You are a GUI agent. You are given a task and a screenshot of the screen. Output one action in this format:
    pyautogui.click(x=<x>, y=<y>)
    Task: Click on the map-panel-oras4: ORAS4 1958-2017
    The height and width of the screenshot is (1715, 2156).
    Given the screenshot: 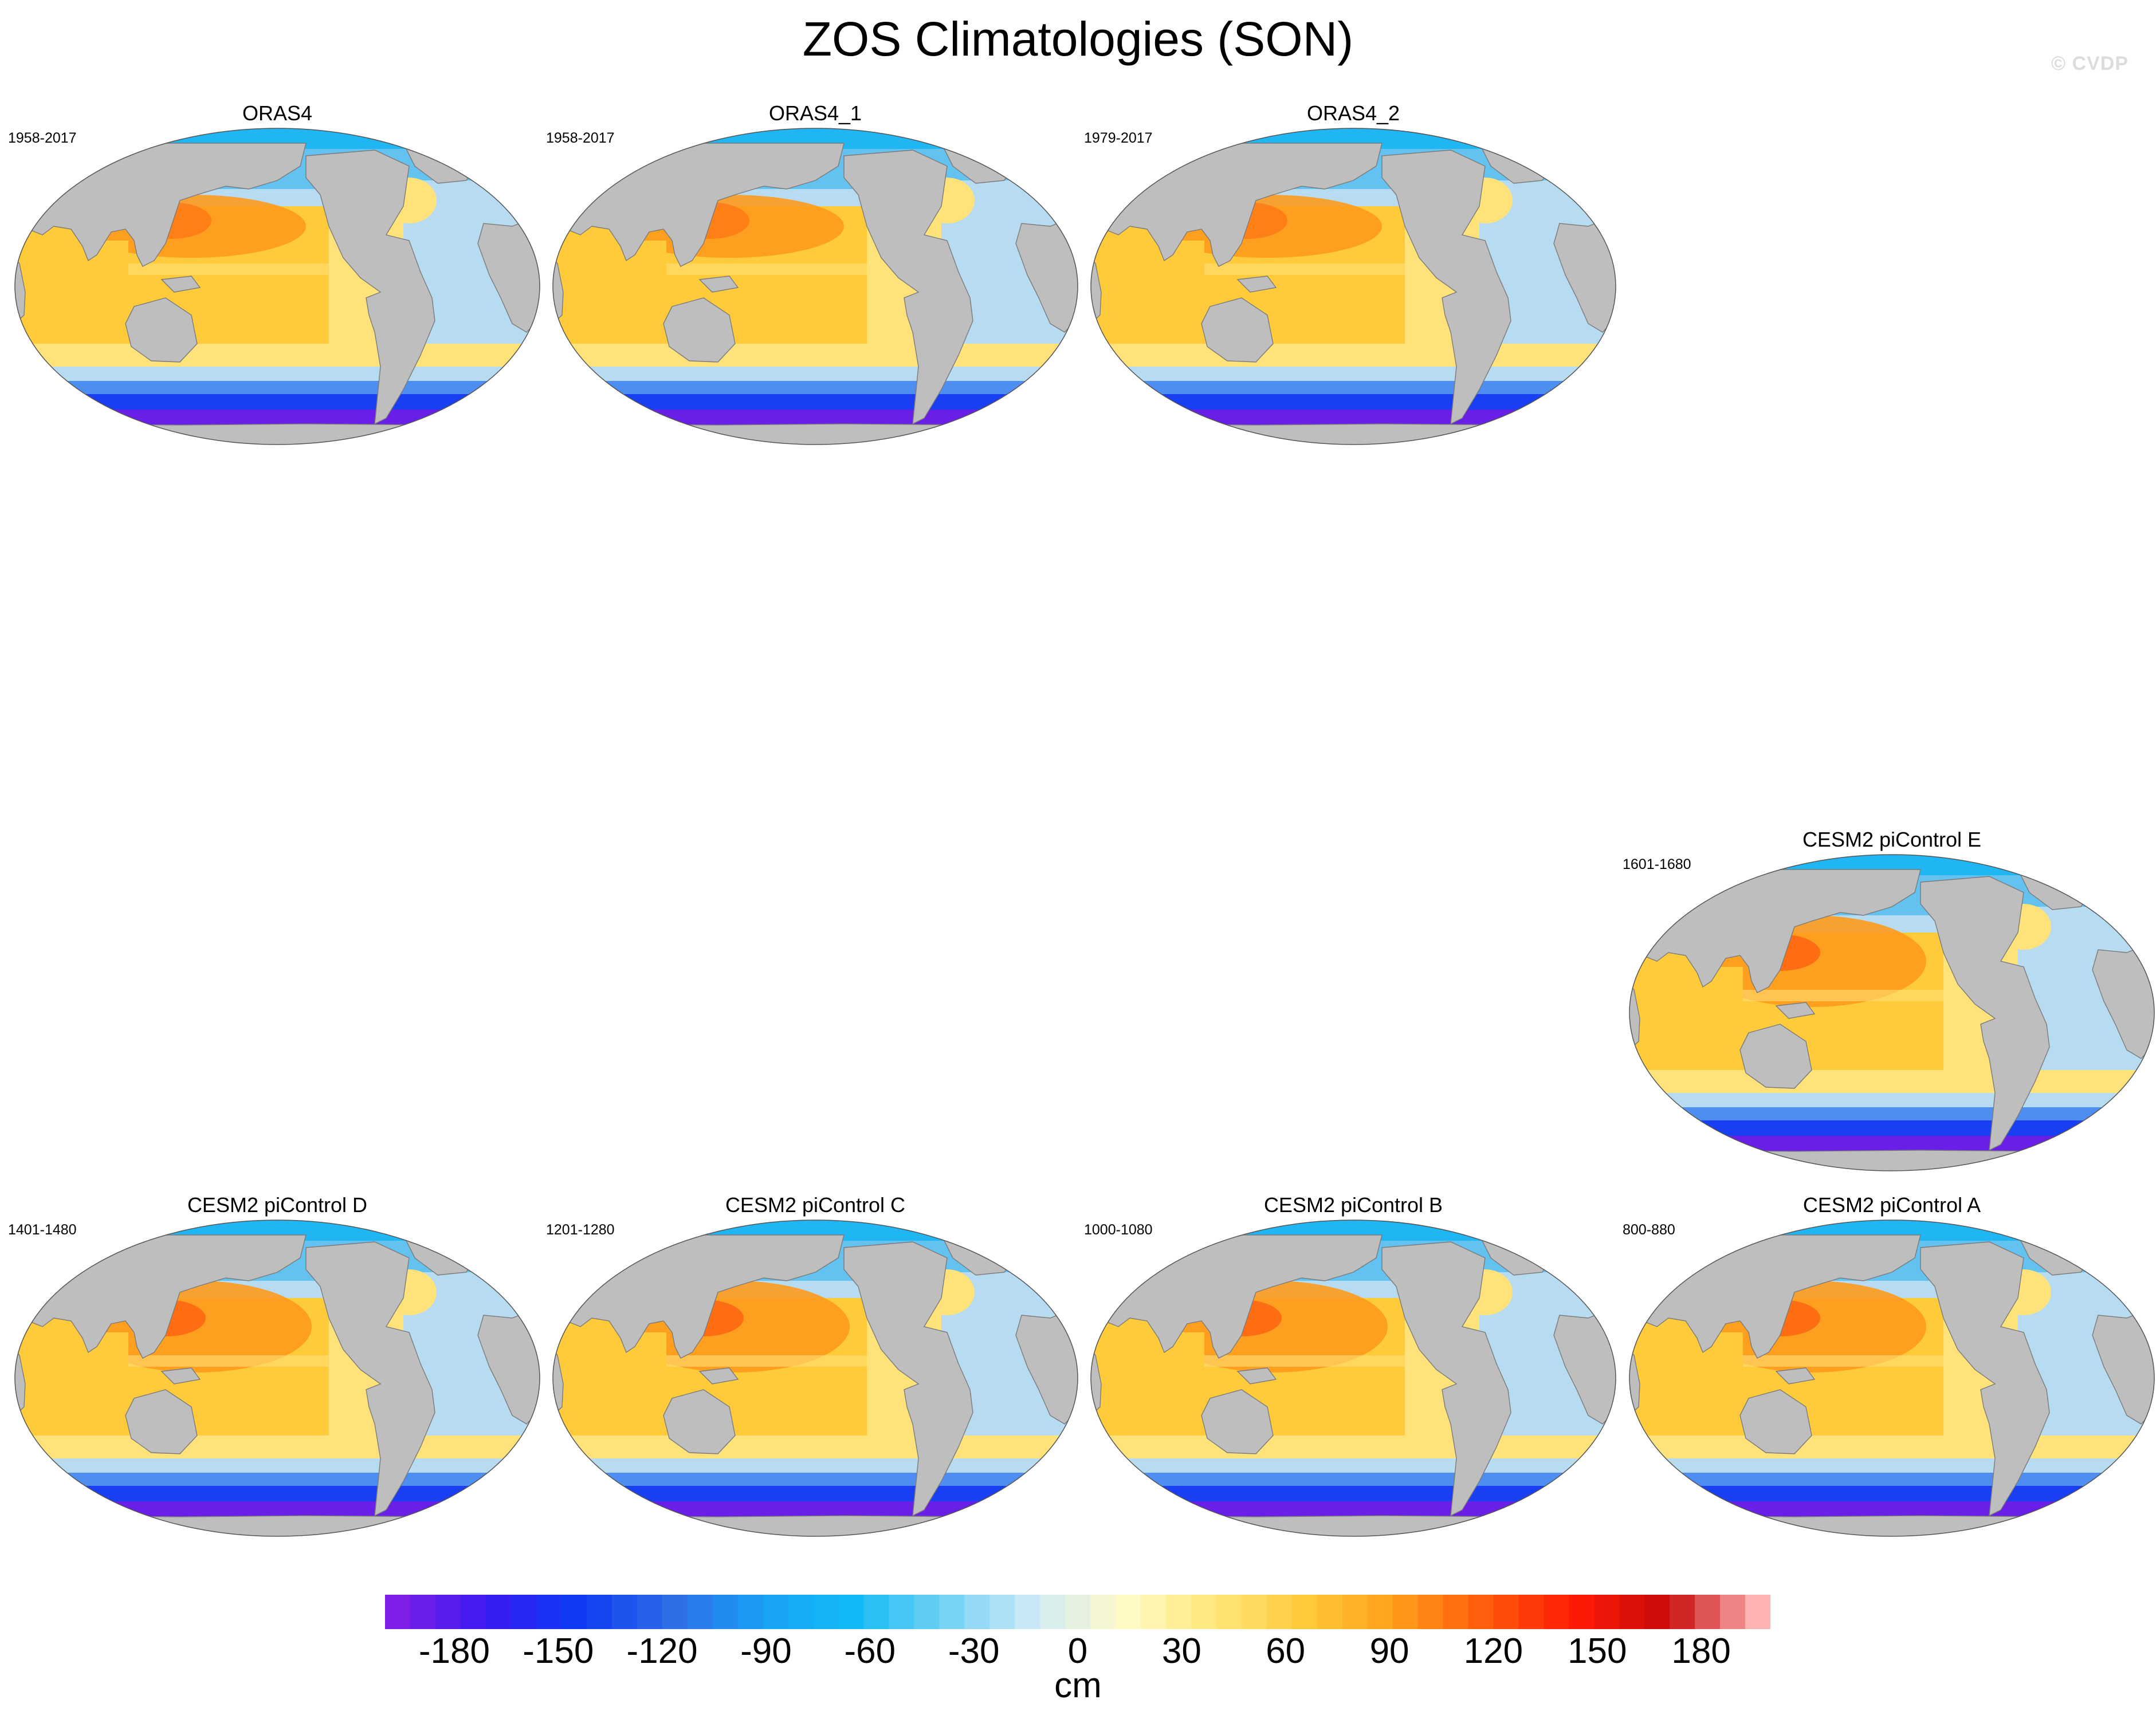 What is the action you would take?
    pyautogui.click(x=277, y=273)
    